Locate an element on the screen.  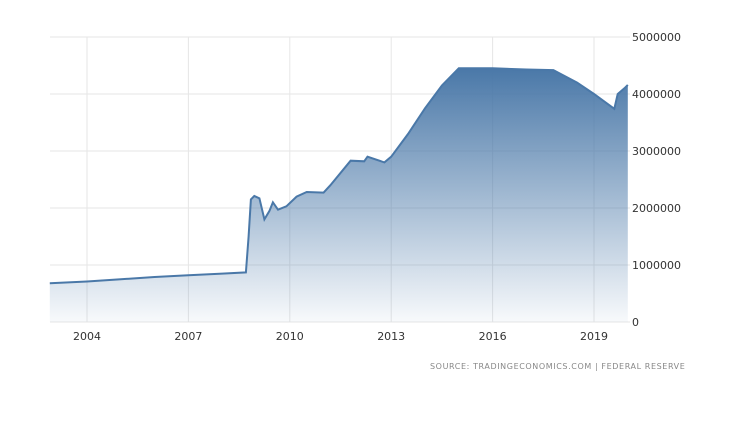
x-tick-label: 2013 is located at coordinates (391, 336).